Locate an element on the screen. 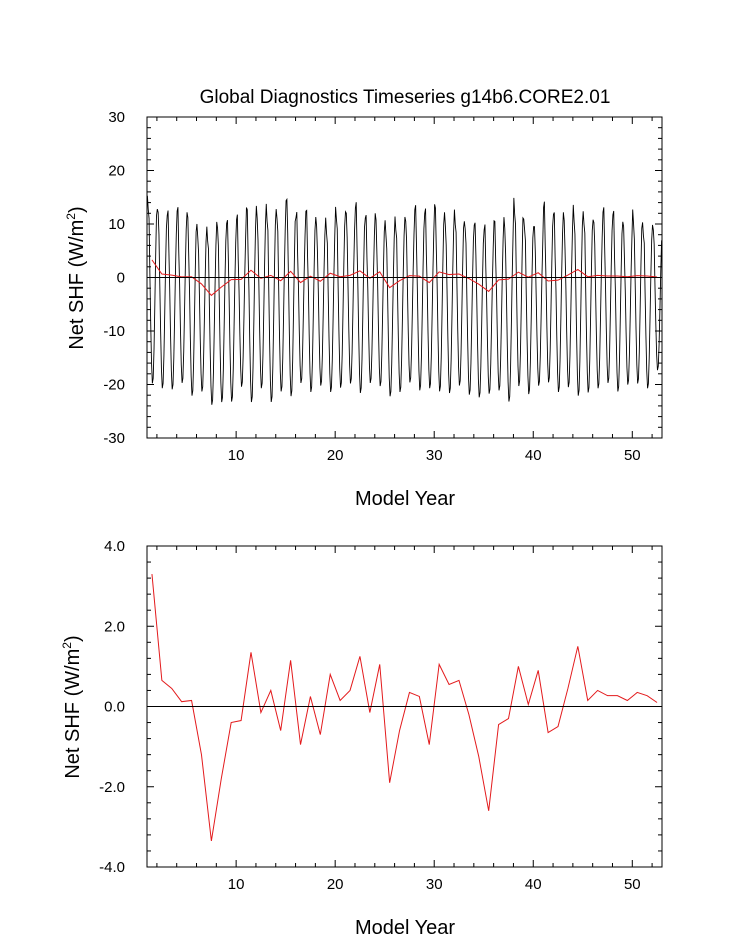 The image size is (733, 945). y-tick-label: 30 is located at coordinates (116, 117).